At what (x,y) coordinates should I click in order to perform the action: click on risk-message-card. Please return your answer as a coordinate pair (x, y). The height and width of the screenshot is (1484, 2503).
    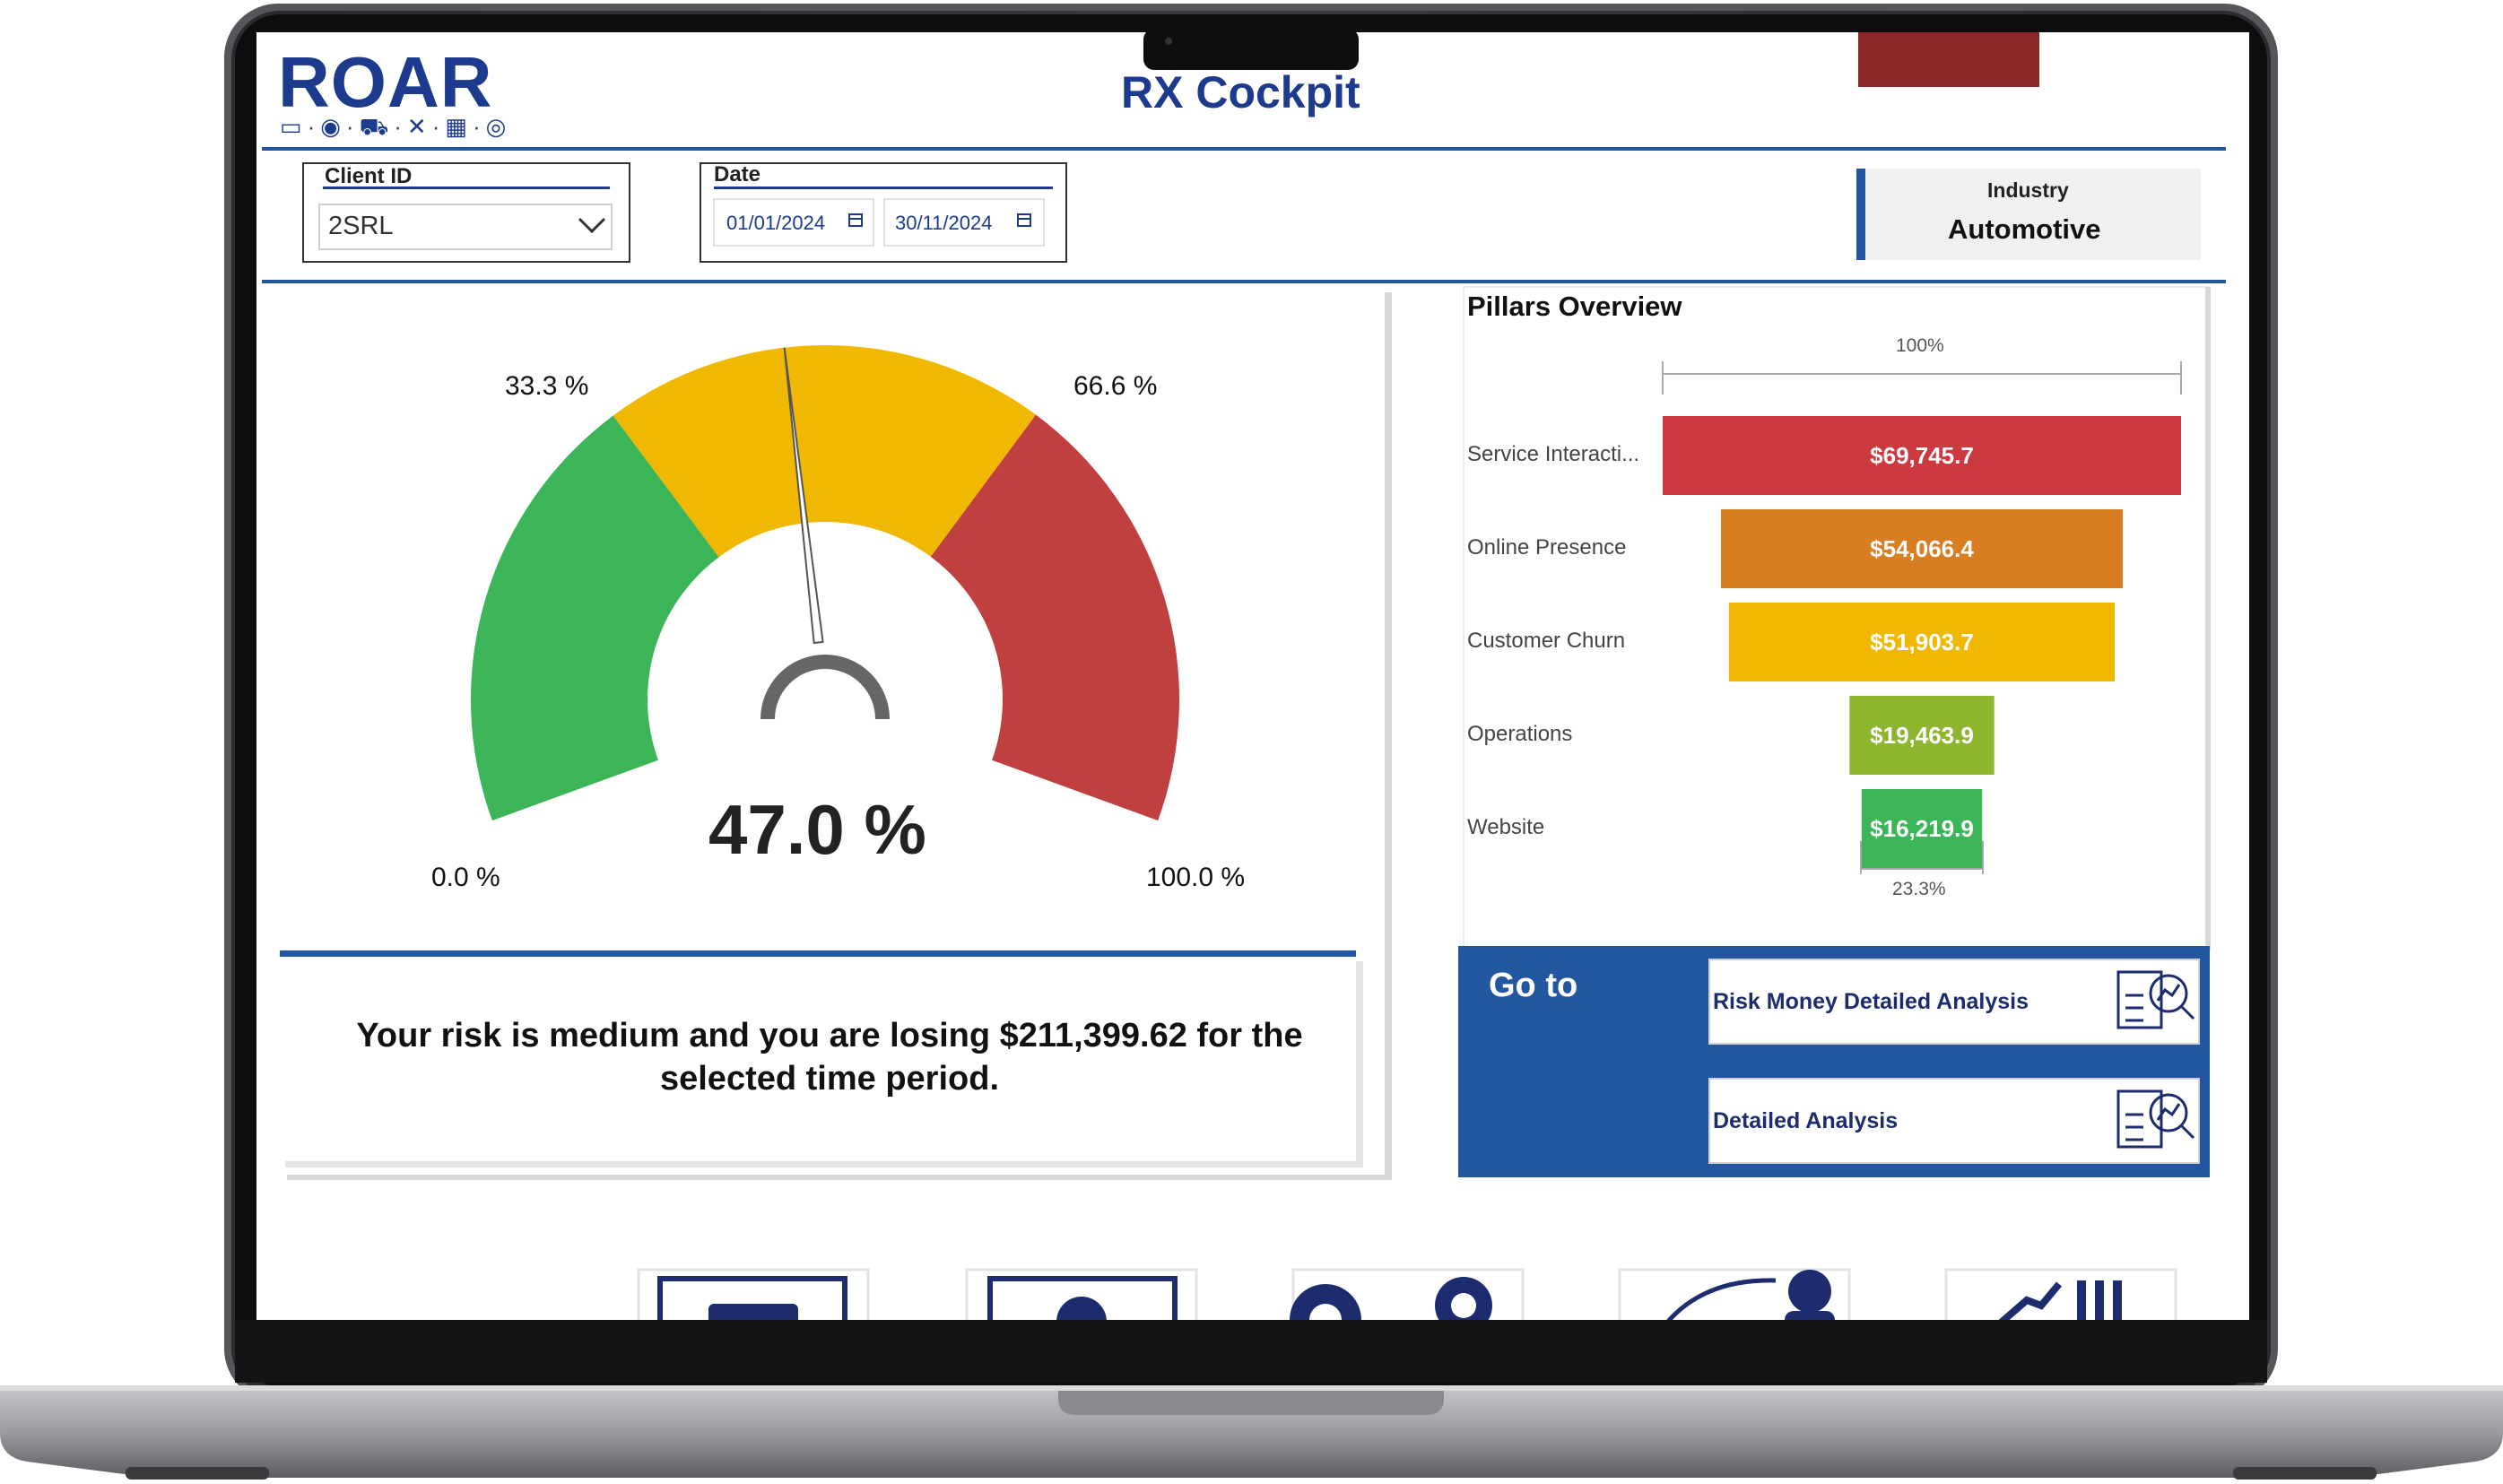
    Looking at the image, I should click on (818, 1059).